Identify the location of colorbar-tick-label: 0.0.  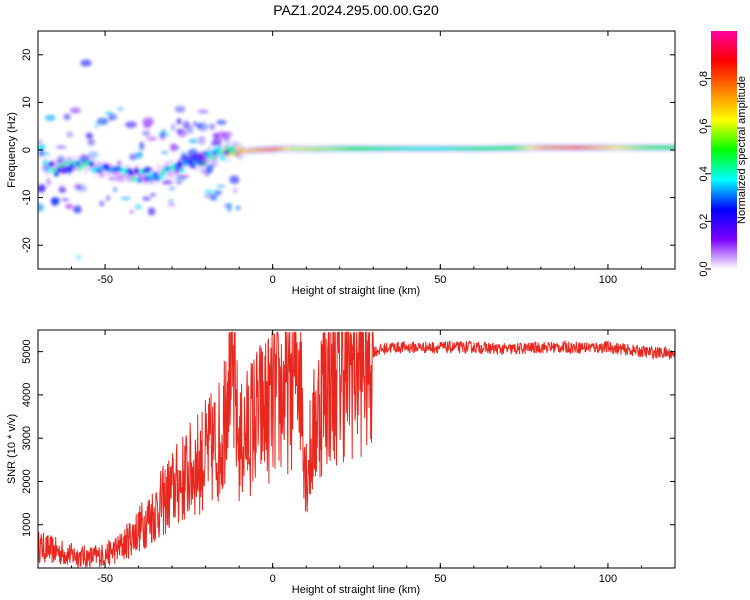
(704, 268).